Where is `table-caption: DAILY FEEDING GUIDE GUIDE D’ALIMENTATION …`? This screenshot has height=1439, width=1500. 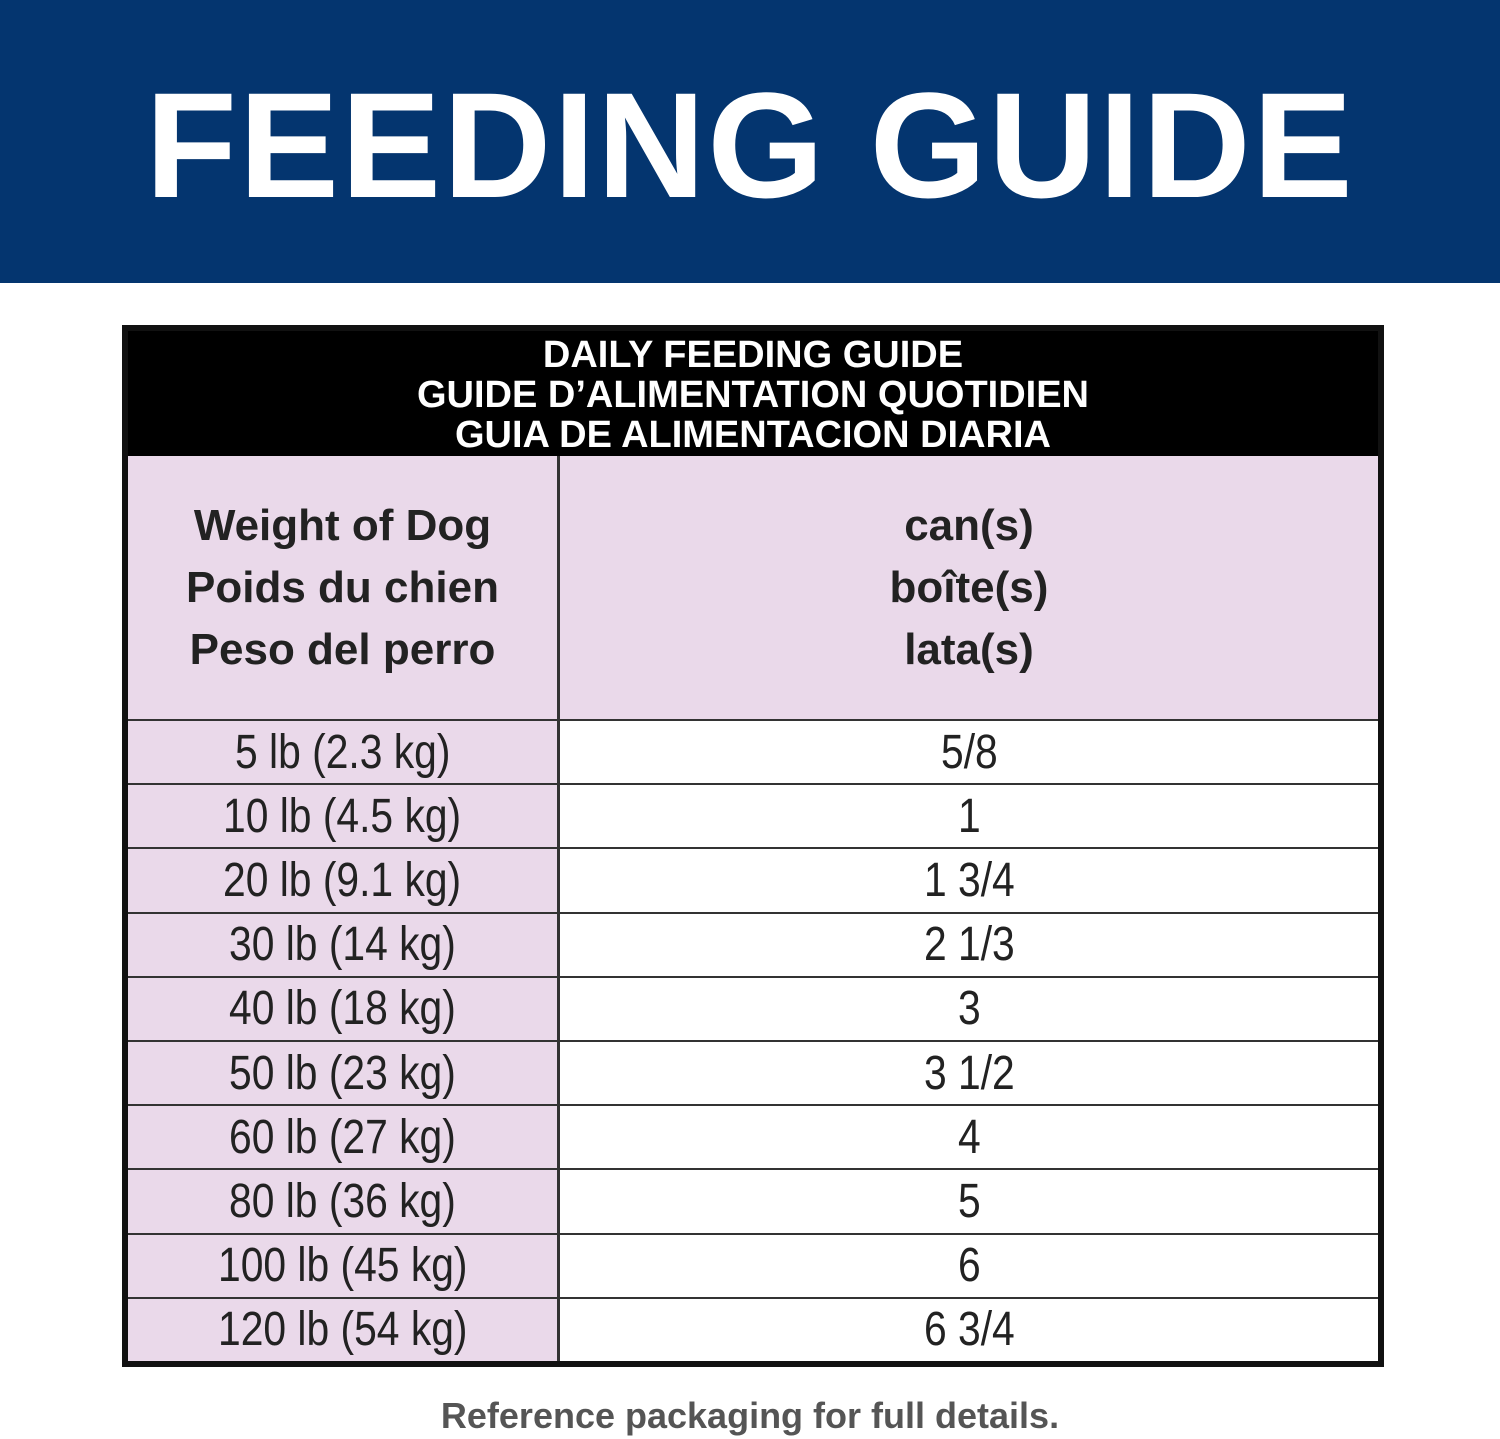
table-caption: DAILY FEEDING GUIDE GUIDE D’ALIMENTATION … is located at coordinates (753, 393).